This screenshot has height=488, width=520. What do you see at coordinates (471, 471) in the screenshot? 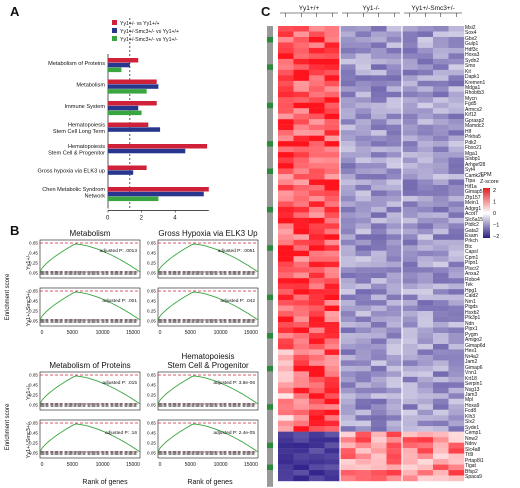
I see `gene-label: Bfsp2` at bounding box center [471, 471].